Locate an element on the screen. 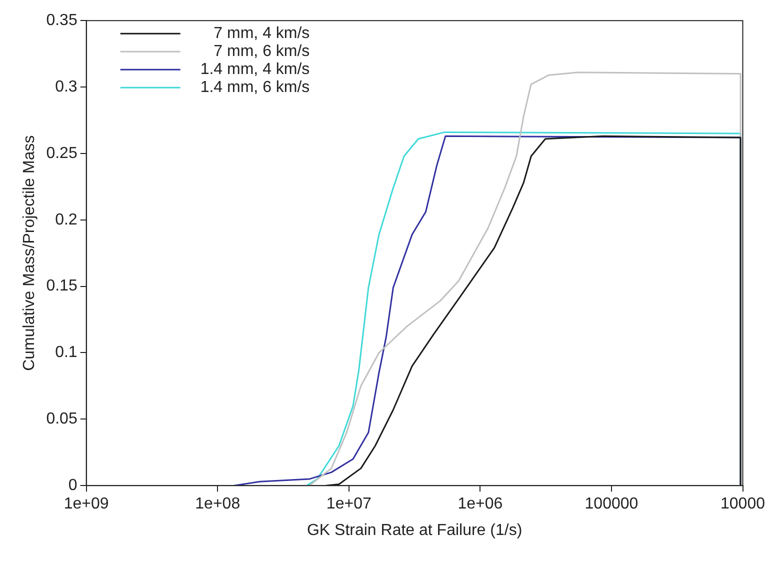  x-tick-label: 1e+06 is located at coordinates (480, 504).